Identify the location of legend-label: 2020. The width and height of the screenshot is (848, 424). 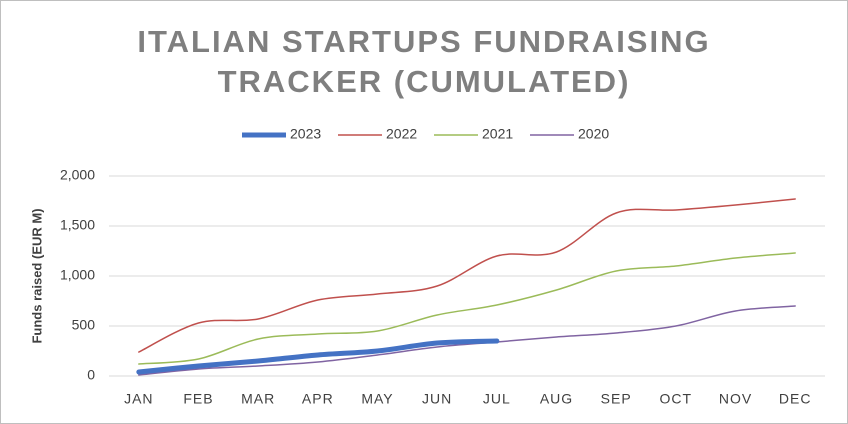
(593, 134).